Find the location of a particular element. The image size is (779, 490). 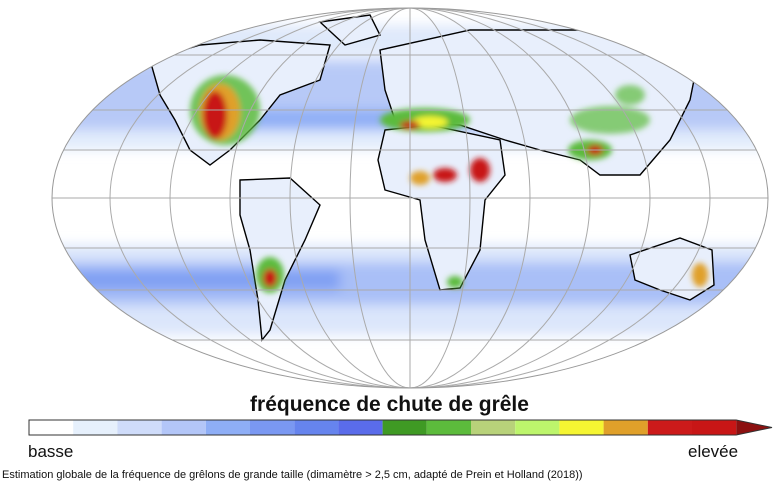

colorbar is located at coordinates (400, 427).